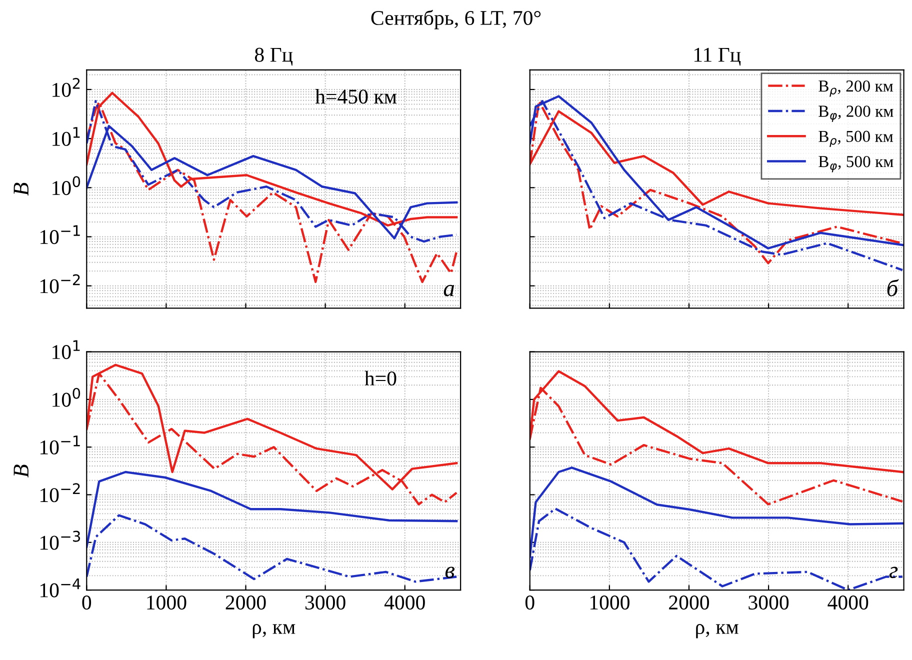 Image resolution: width=912 pixels, height=660 pixels. What do you see at coordinates (273, 57) in the screenshot?
I see `chart-title: 8 Гц` at bounding box center [273, 57].